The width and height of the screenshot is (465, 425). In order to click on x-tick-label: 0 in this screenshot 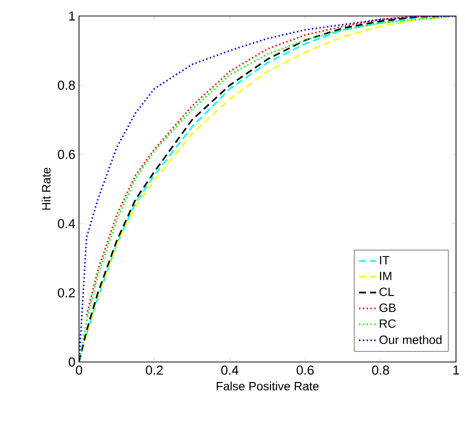, I will do `click(79, 370)`.